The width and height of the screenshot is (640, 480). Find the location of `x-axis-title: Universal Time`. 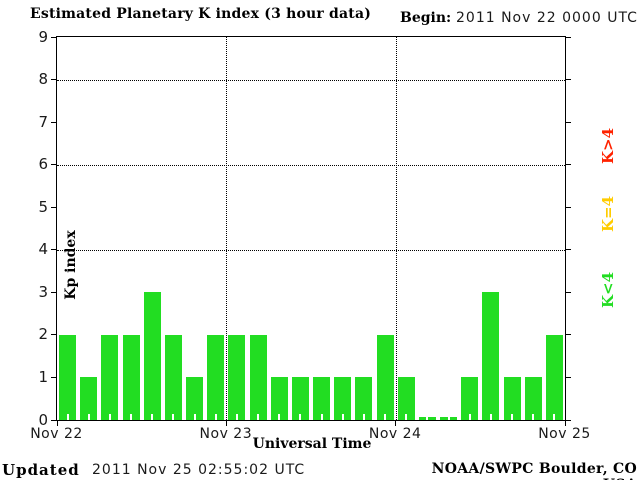

x-axis-title: Universal Time is located at coordinates (312, 444).